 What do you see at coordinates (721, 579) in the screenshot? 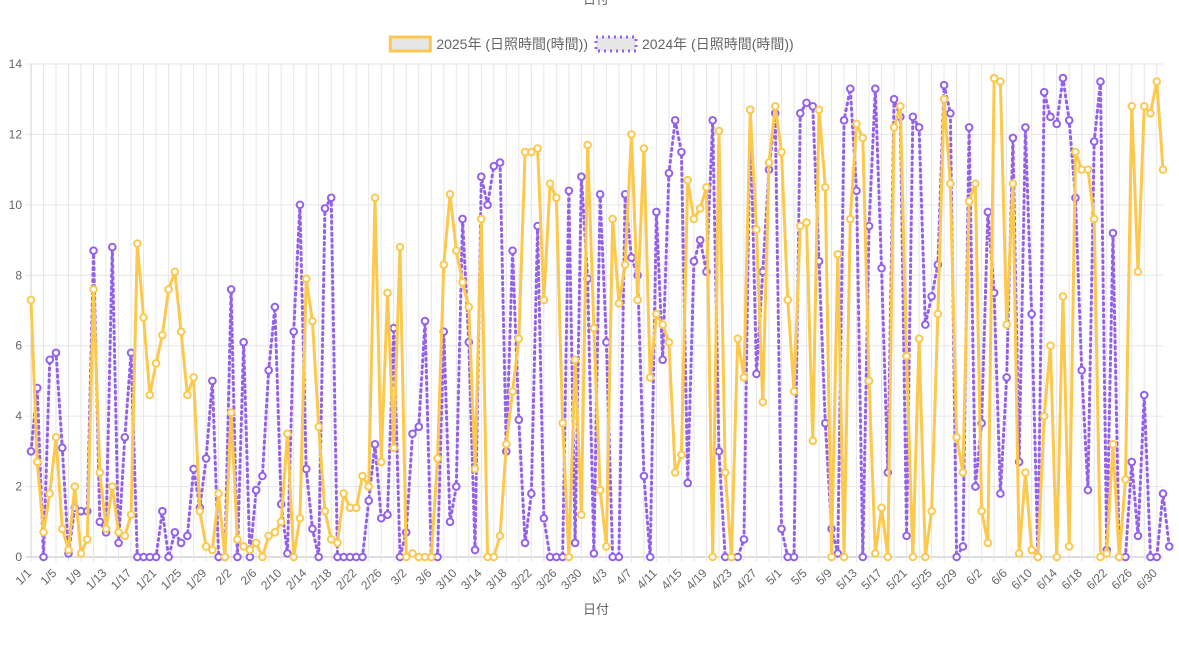
I see `x-tick-label: 4/23` at bounding box center [721, 579].